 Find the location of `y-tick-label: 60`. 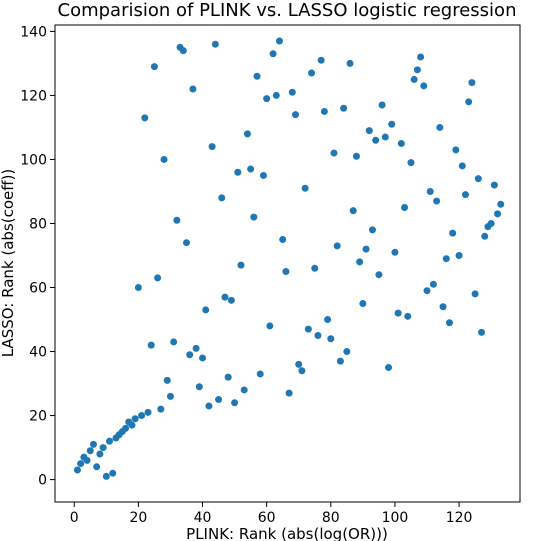

y-tick-label: 60 is located at coordinates (38, 289).